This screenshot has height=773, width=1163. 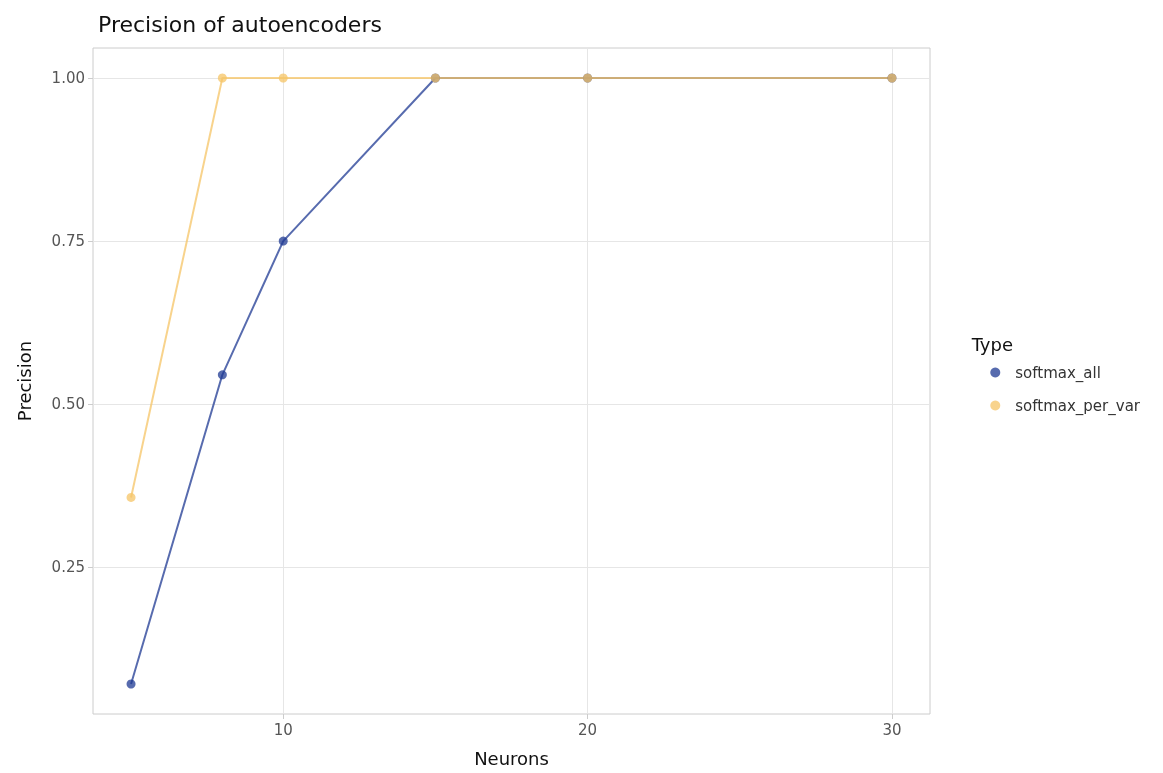 What do you see at coordinates (24, 381) in the screenshot?
I see `y-axis-title: Precision` at bounding box center [24, 381].